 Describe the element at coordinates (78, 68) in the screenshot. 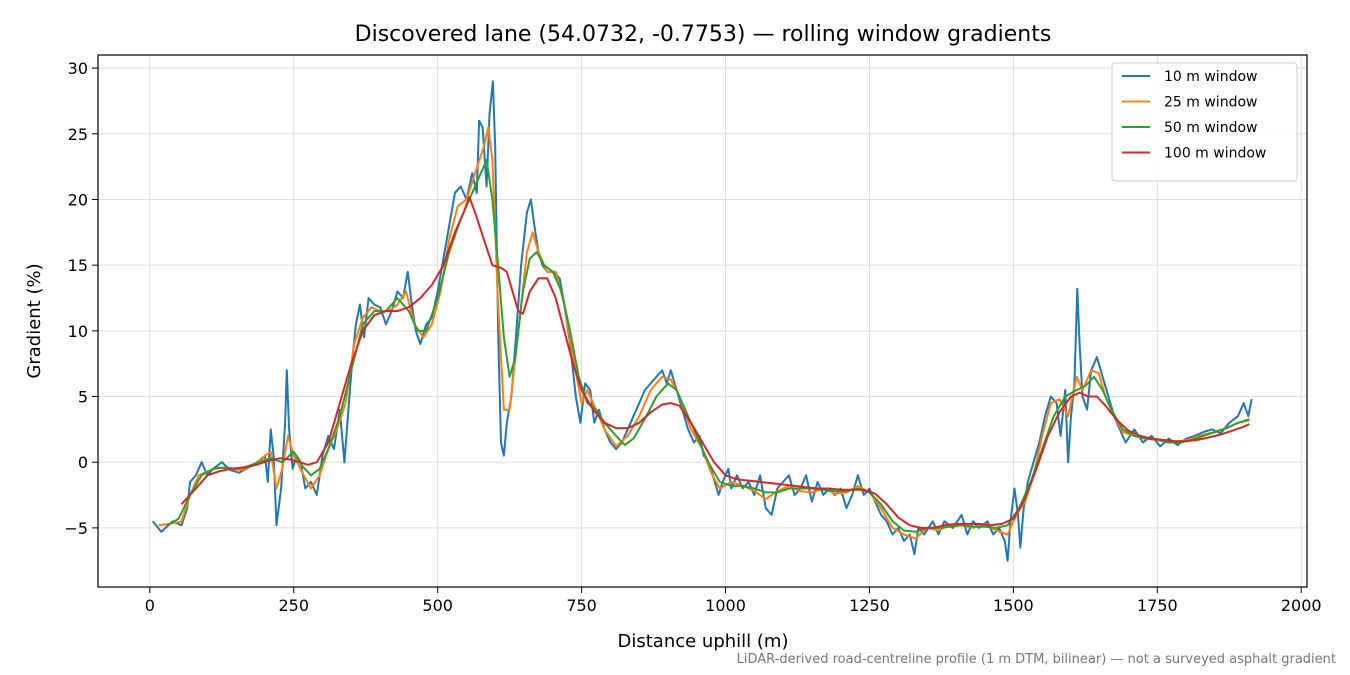

I see `y-tick-label: 30` at that location.